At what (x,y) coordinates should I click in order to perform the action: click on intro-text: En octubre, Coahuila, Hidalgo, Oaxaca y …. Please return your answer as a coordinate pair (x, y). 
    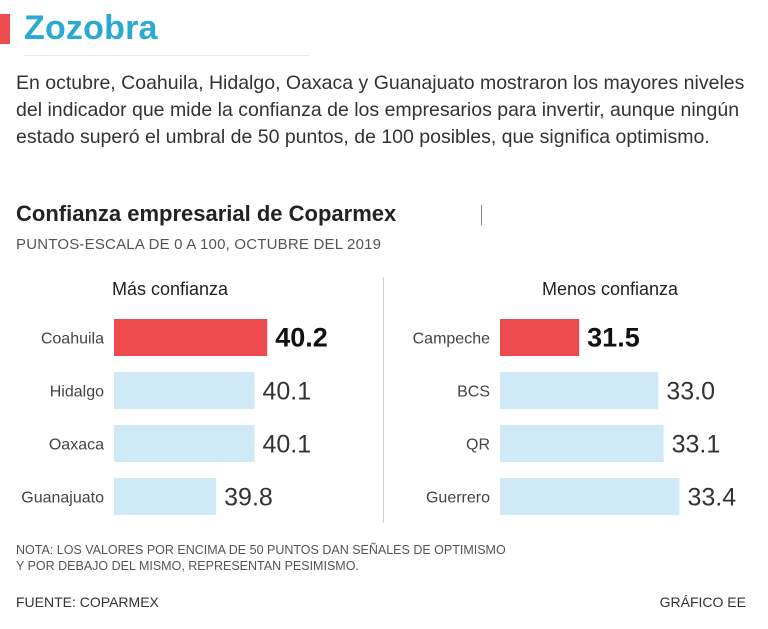
    Looking at the image, I should click on (380, 110).